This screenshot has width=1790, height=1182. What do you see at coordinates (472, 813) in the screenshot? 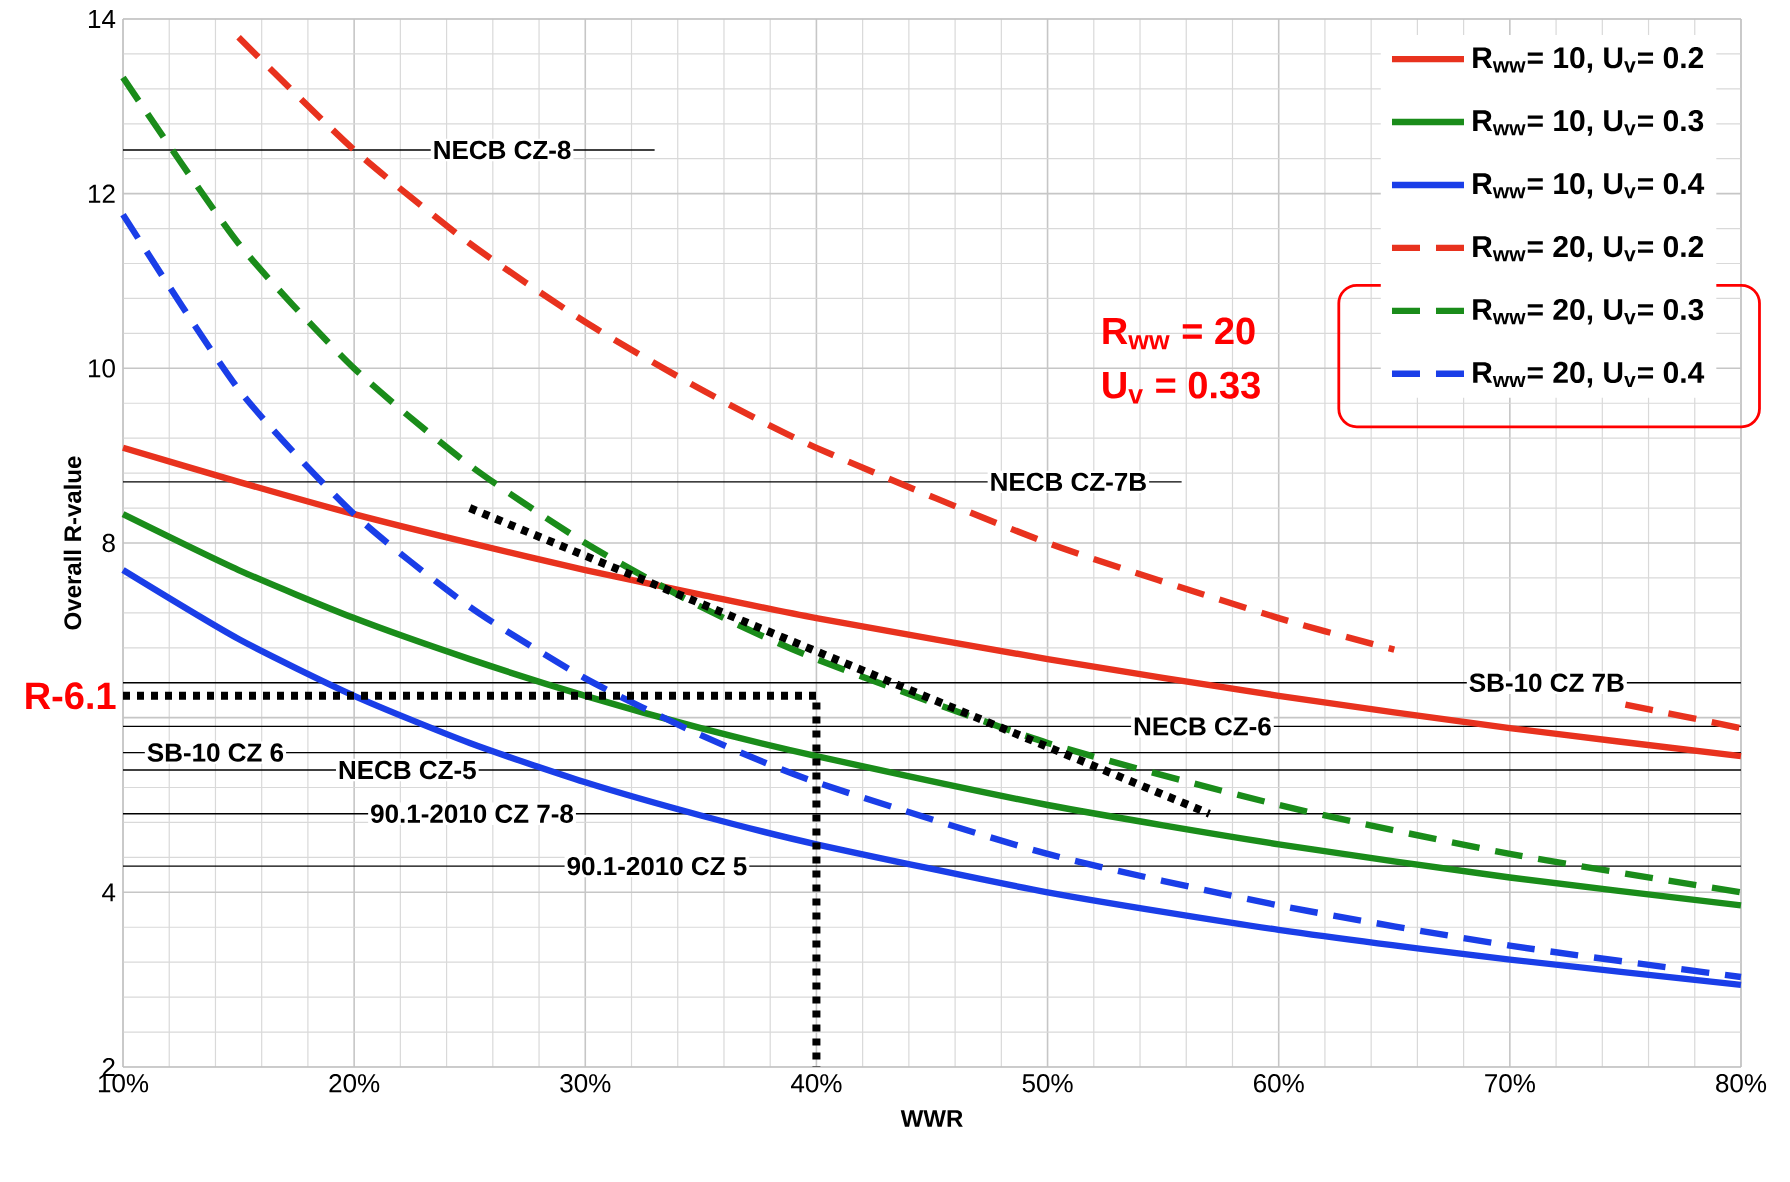
I see `ref-line-label: 90.1-2010 CZ 7-8` at bounding box center [472, 813].